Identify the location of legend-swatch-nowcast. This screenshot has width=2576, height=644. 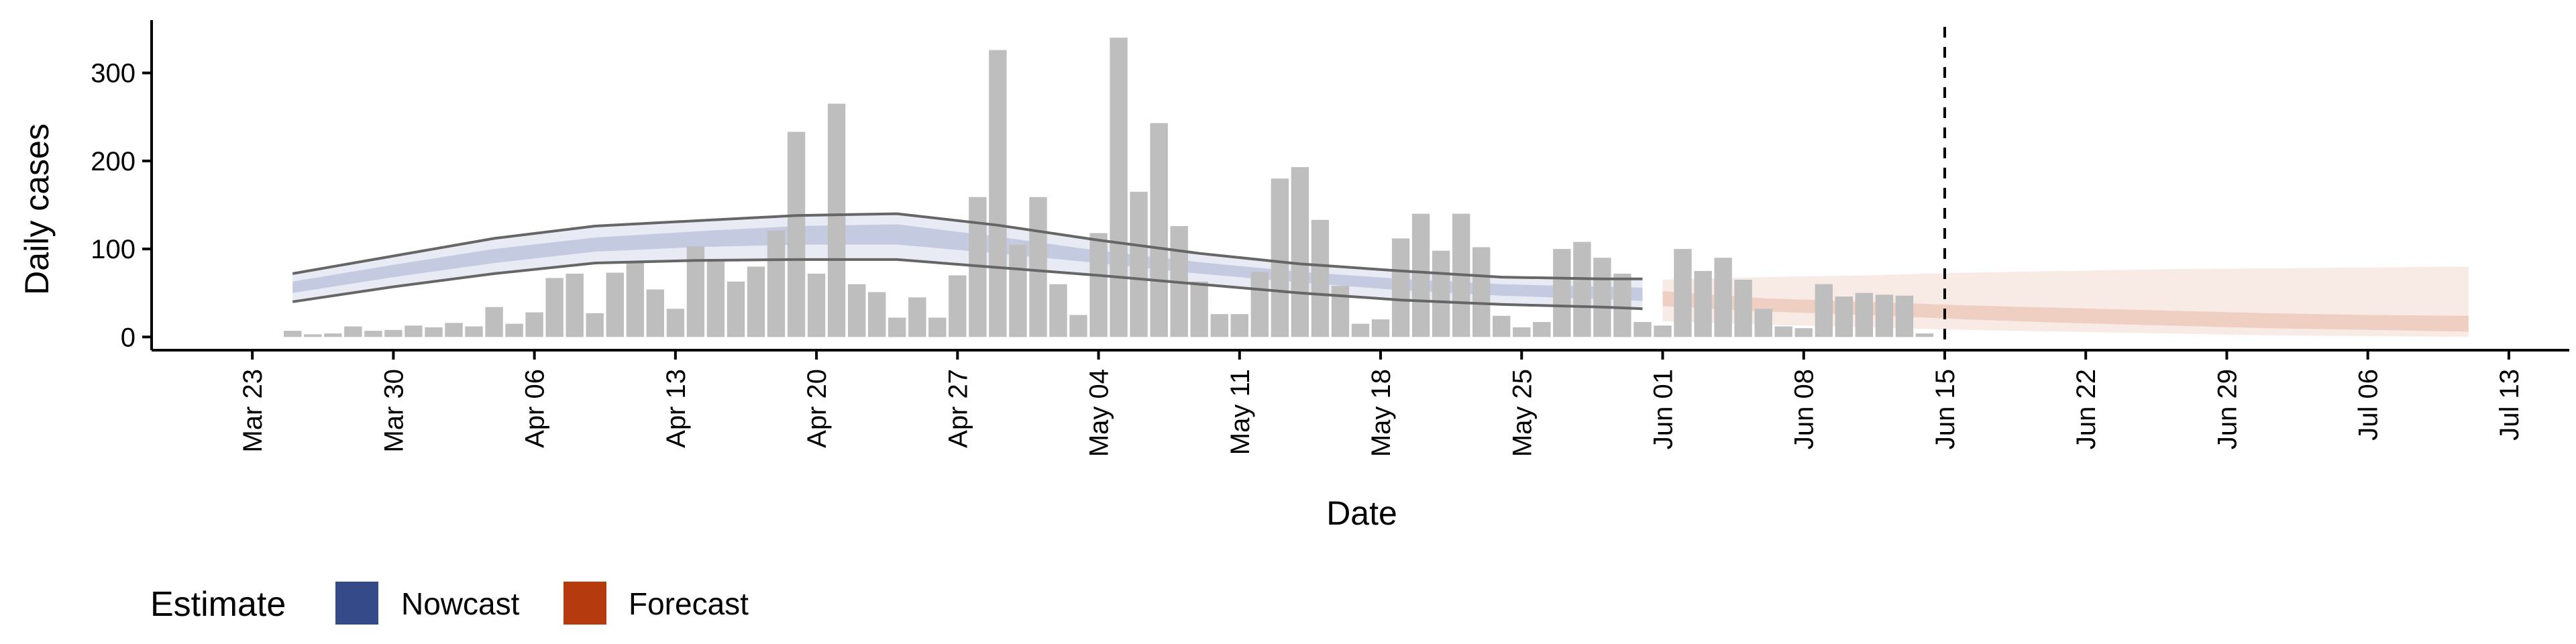
(356, 603).